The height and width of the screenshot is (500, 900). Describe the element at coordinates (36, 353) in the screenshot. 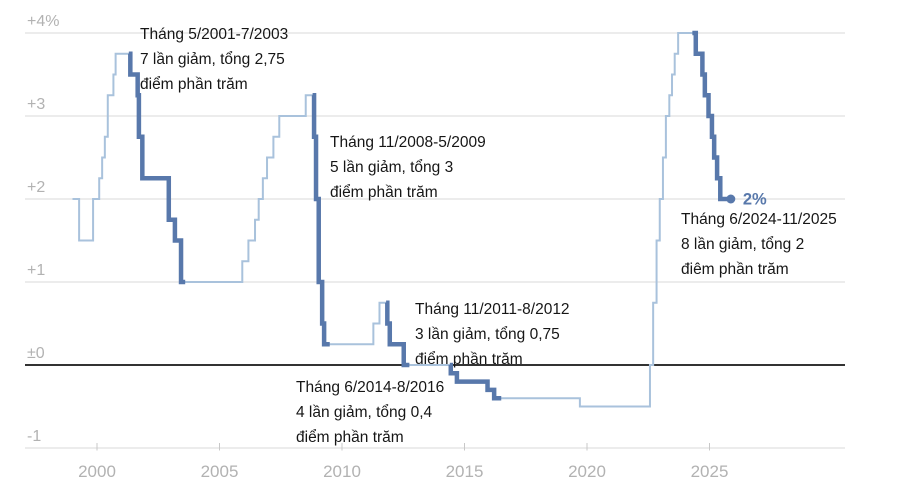

I see `y-axis-label: ±0` at that location.